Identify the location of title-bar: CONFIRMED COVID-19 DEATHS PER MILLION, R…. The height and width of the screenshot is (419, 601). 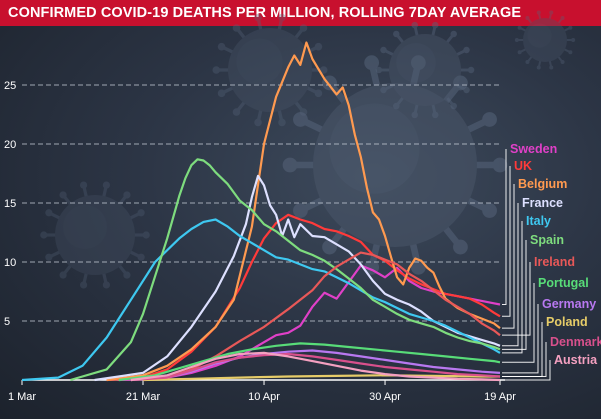
(300, 13).